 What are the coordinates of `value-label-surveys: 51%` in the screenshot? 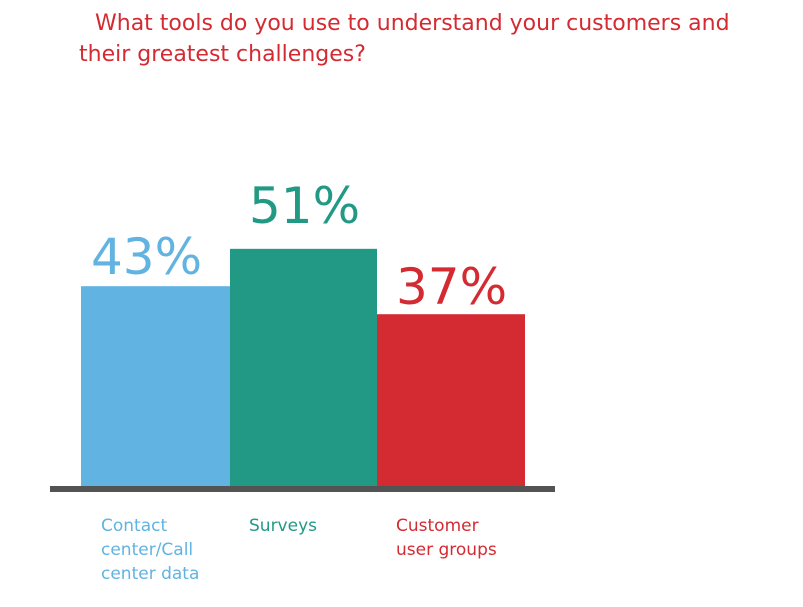 It's located at (304, 206).